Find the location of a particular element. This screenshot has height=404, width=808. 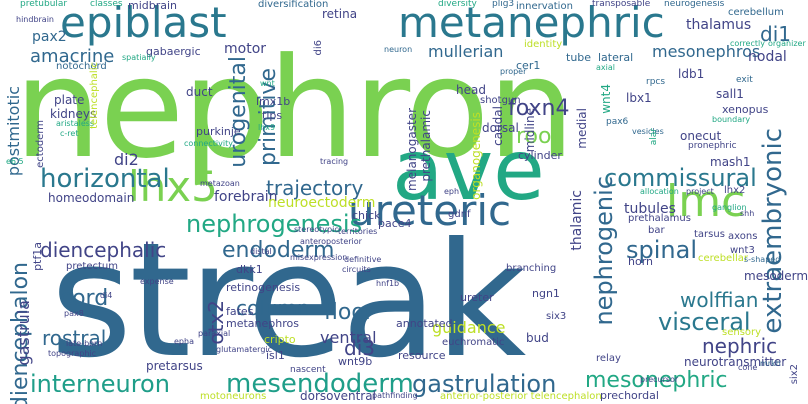

word: isl1 is located at coordinates (275, 355).